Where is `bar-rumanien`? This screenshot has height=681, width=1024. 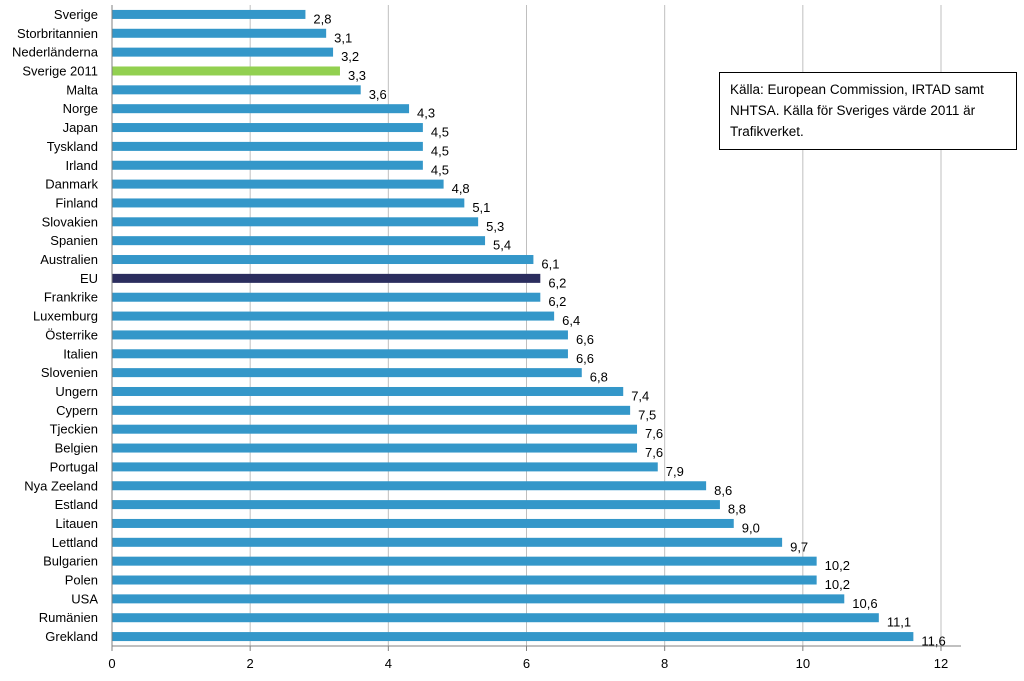
bar-rumanien is located at coordinates (495, 618).